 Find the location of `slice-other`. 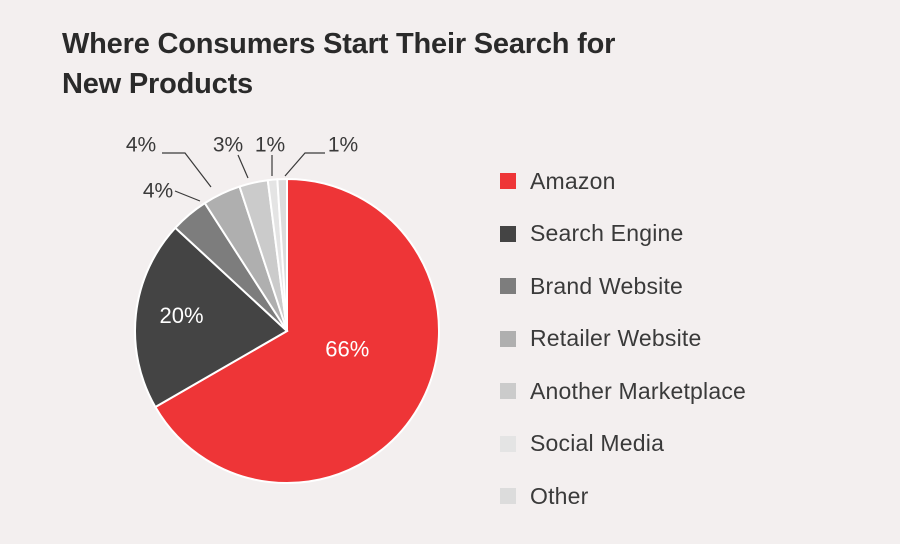

slice-other is located at coordinates (282, 254).